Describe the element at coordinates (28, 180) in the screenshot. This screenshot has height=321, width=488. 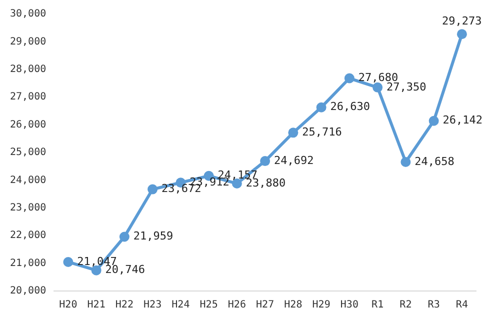
I see `y-tick-label: 24,000` at that location.